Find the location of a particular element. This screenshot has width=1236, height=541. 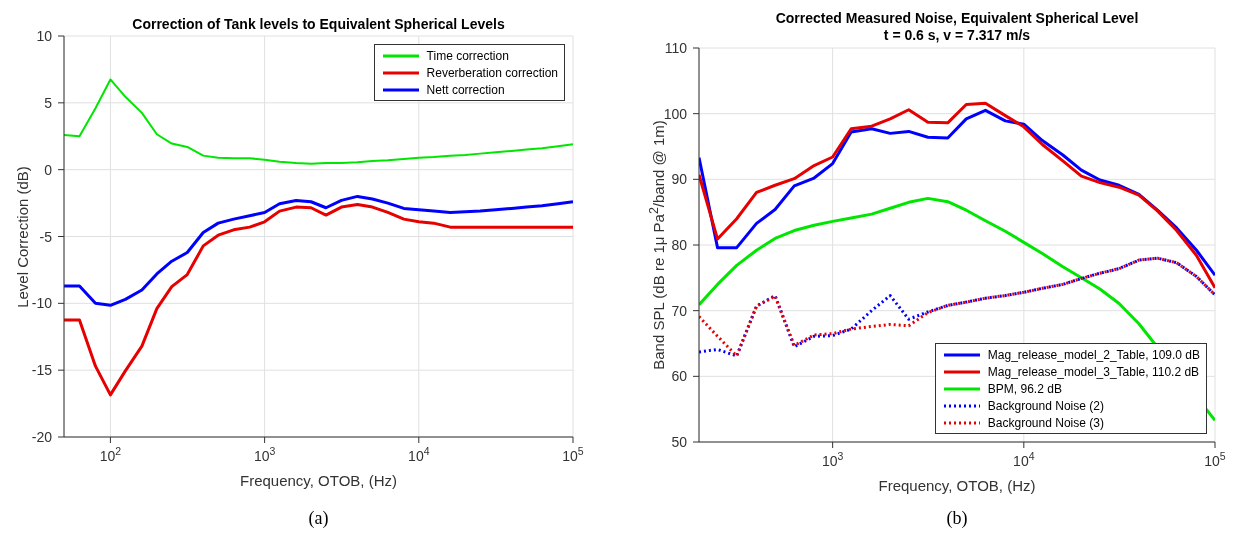

chart-title: Corrected Measured Noise, Equivalent Spherical Level is located at coordinates (957, 18).